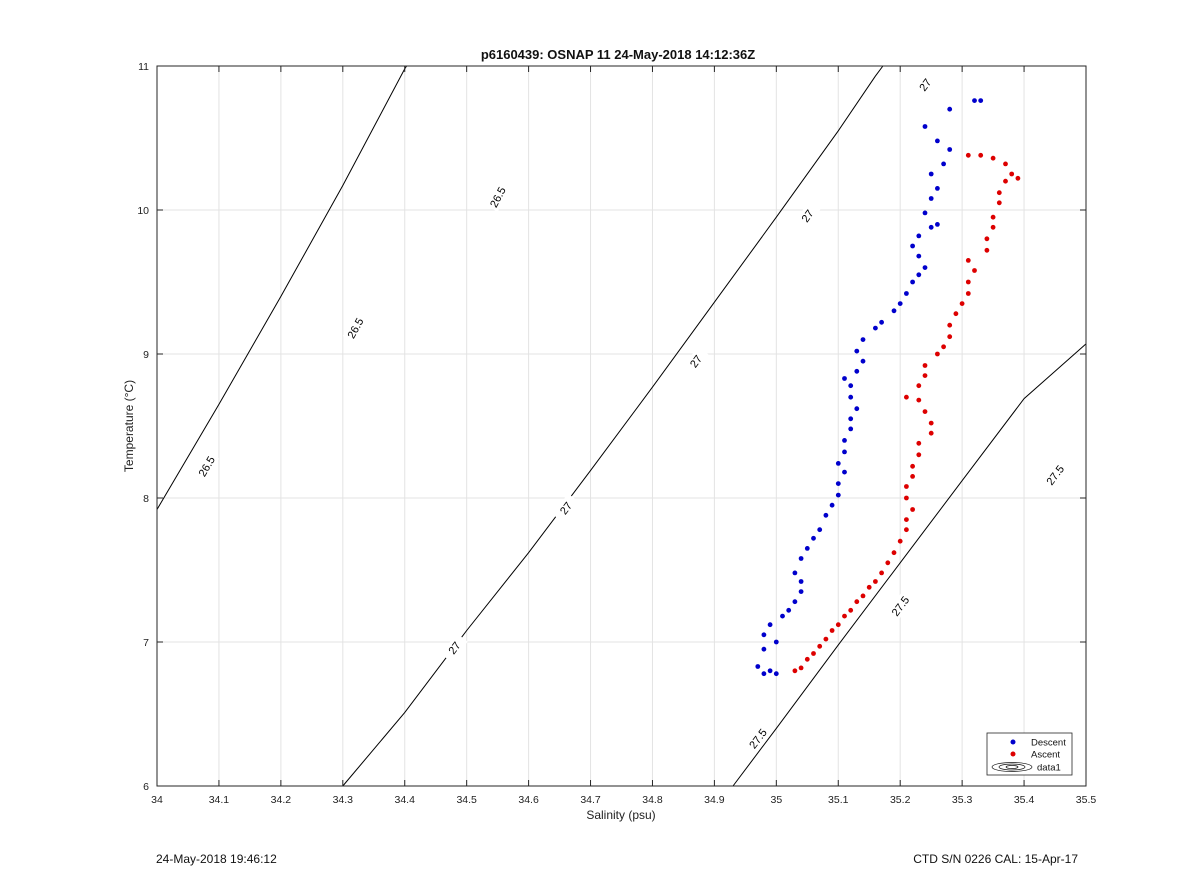  I want to click on x-tick-label: 34.4, so click(405, 800).